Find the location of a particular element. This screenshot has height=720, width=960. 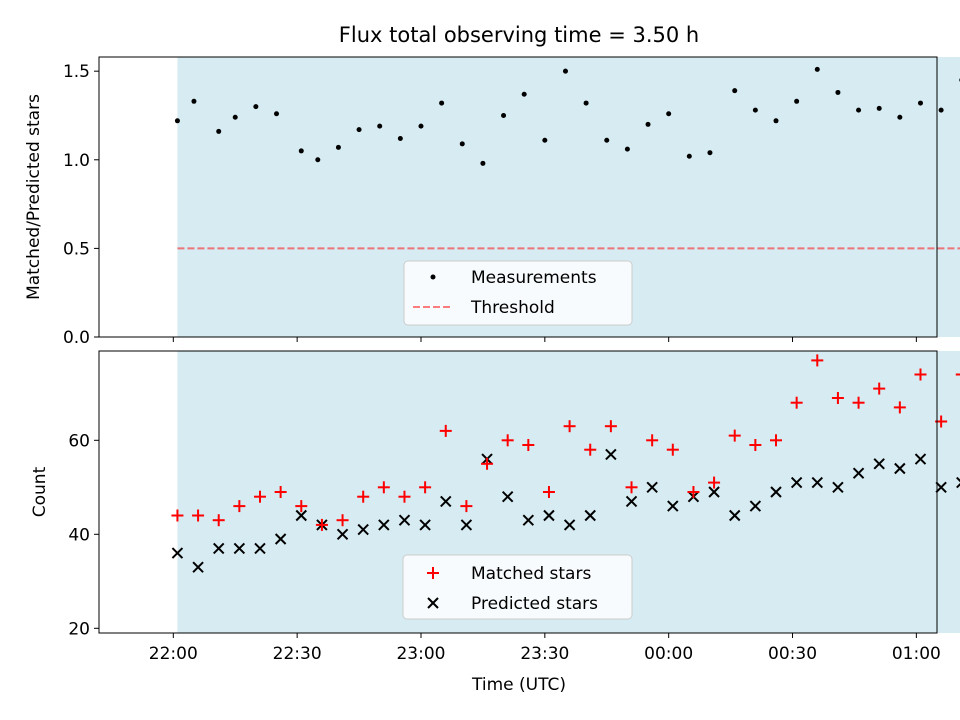

count-legend: Matched stars Predicted stars is located at coordinates (517, 587).